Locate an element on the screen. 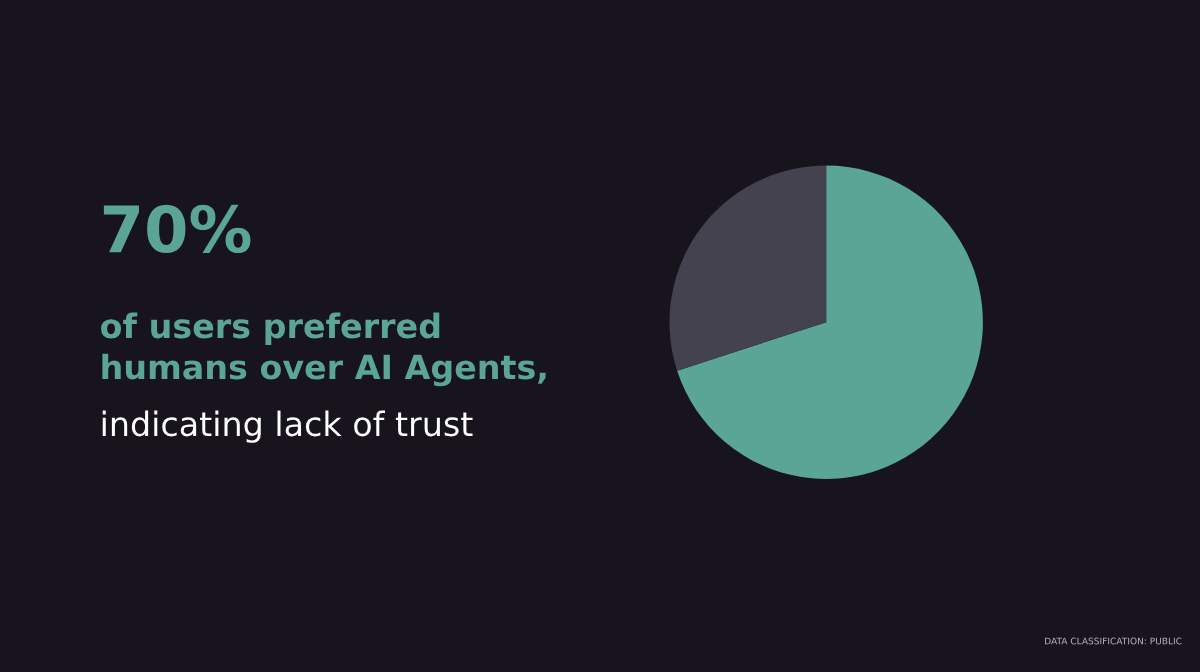 This screenshot has width=1200, height=672. text: indicating lack of trust is located at coordinates (287, 426).